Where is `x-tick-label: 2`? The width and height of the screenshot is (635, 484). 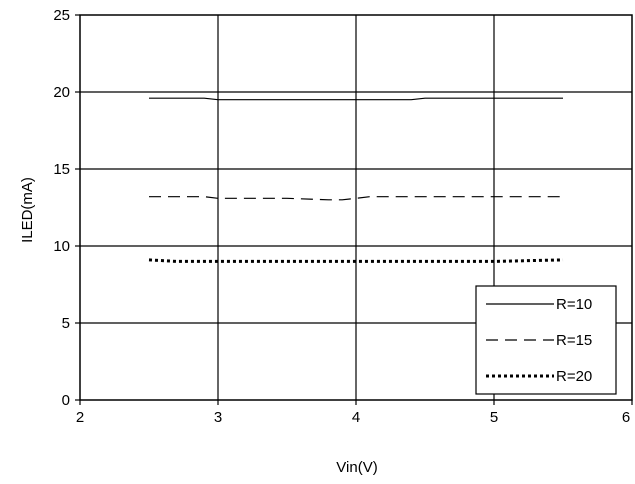
x-tick-label: 2 is located at coordinates (80, 417).